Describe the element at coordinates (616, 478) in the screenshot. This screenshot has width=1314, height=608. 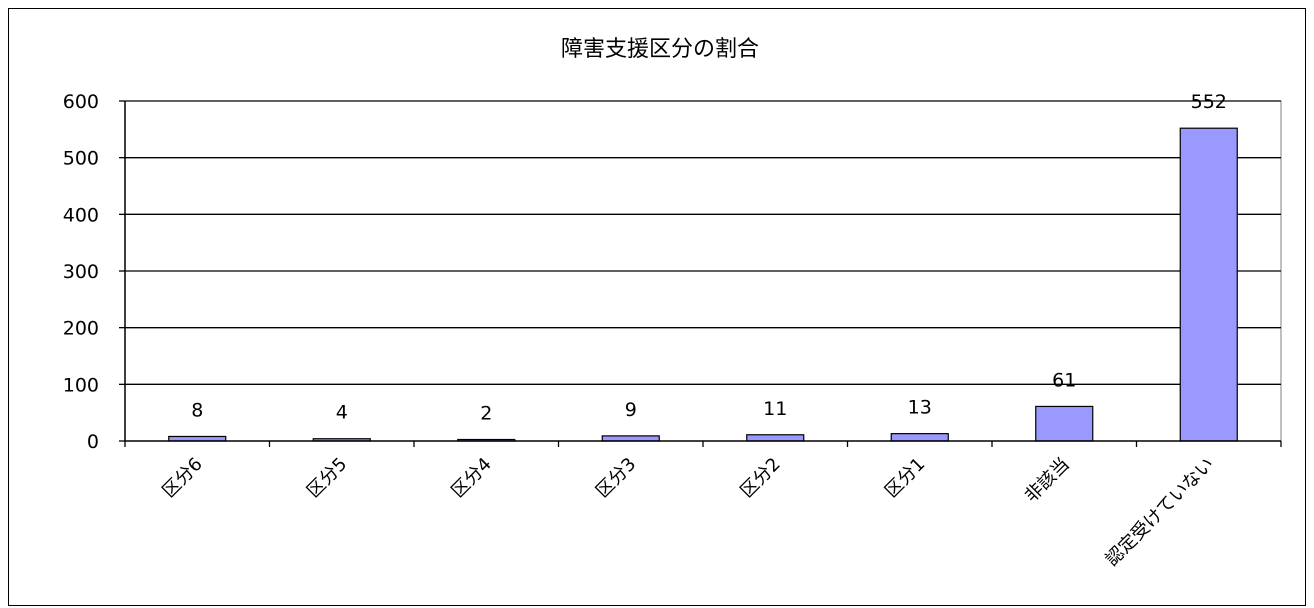
I see `category-label: 区分3` at that location.